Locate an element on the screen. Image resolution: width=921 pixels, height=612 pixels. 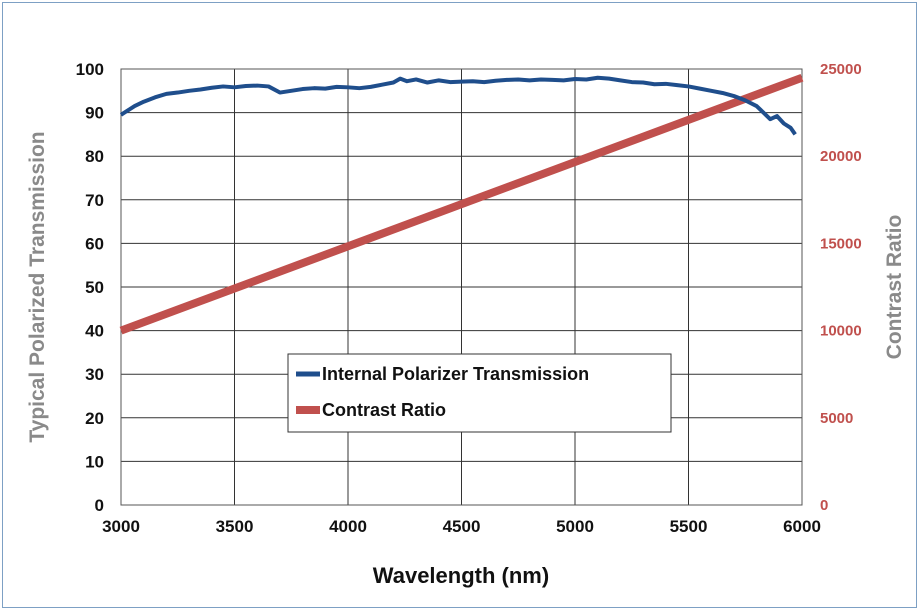
y2-tick-label: 10000 is located at coordinates (841, 331).